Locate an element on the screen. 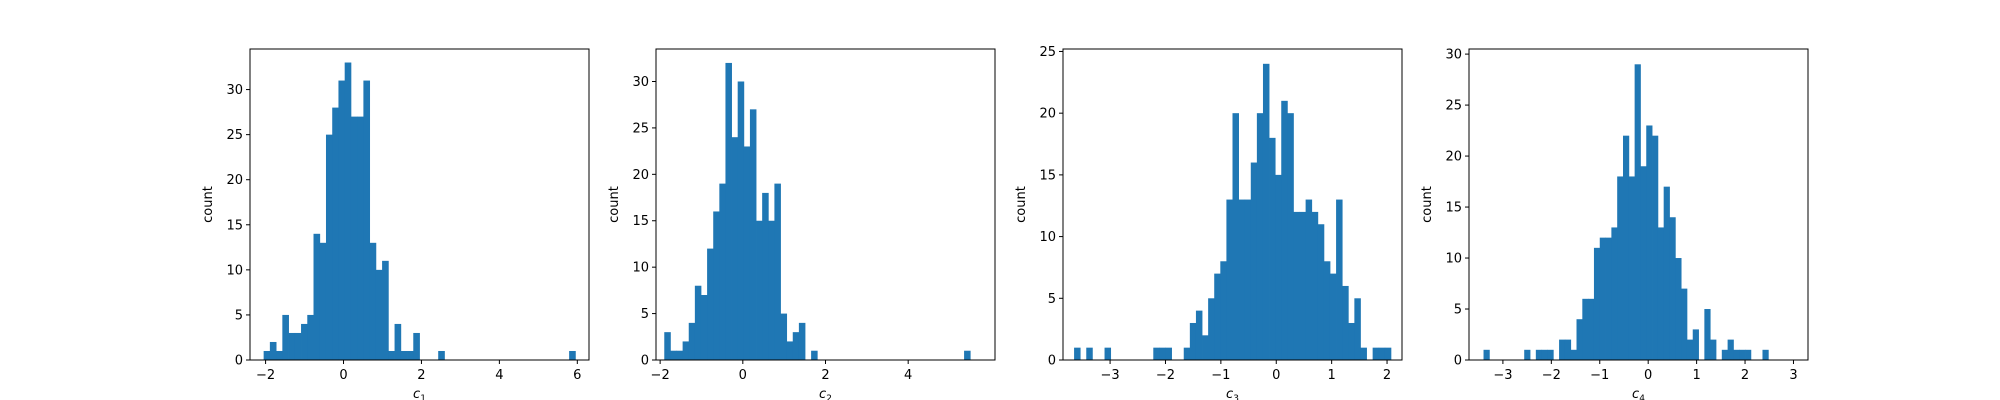 The width and height of the screenshot is (2000, 400). y-tick-label: 25 is located at coordinates (1453, 106).